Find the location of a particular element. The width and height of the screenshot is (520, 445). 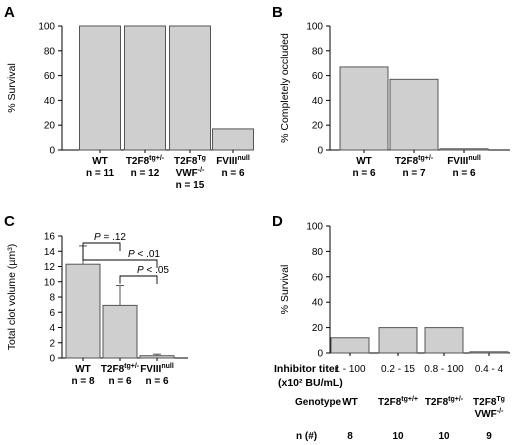

panel-a-category-label-base: T2F8 is located at coordinates (138, 161).